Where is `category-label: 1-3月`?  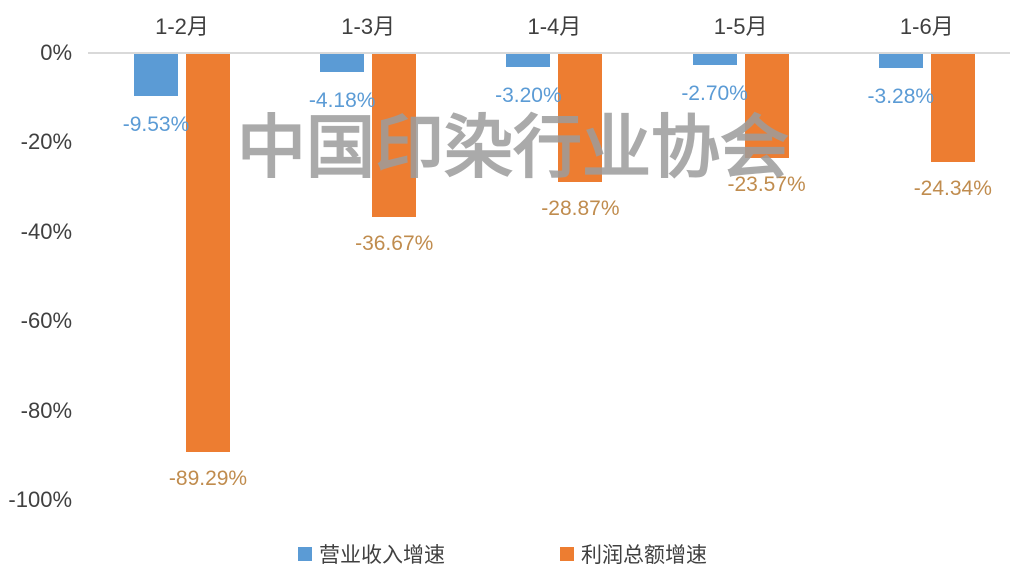 category-label: 1-3月 is located at coordinates (368, 26).